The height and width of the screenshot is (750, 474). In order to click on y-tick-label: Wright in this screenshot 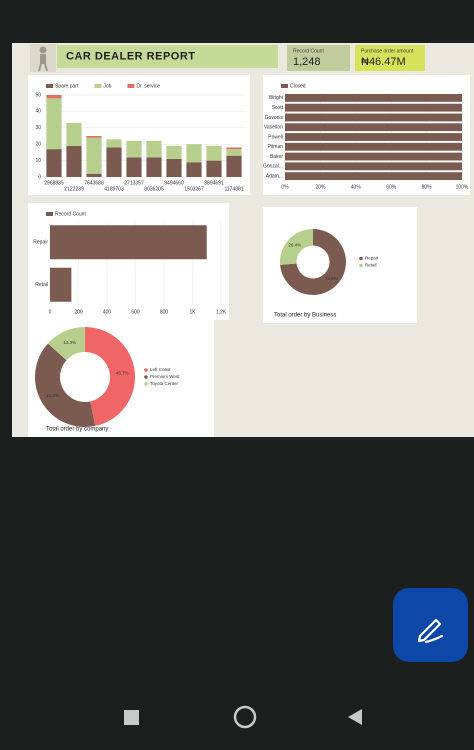, I will do `click(276, 98)`.